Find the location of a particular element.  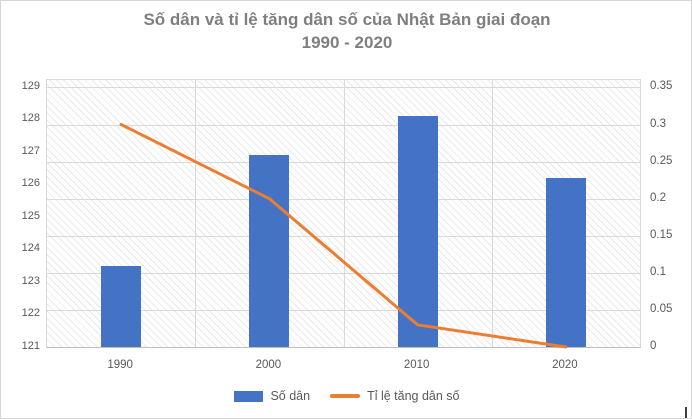

legend-label-population: Số dân is located at coordinates (290, 396).